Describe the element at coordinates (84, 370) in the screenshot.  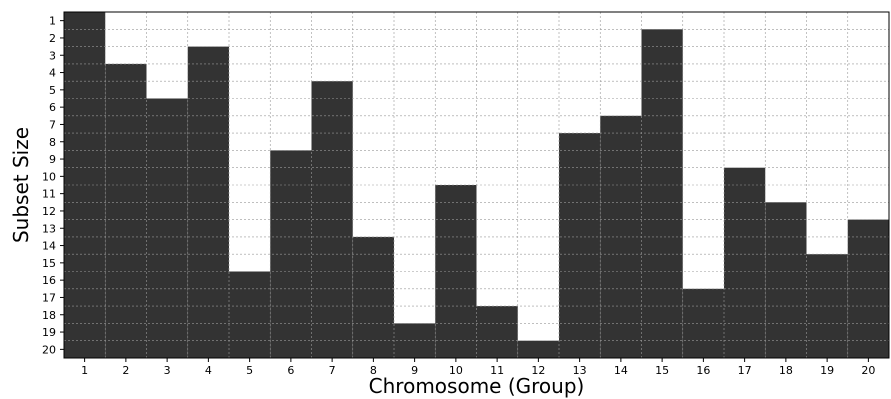
I see `x-tick-label: 1` at that location.